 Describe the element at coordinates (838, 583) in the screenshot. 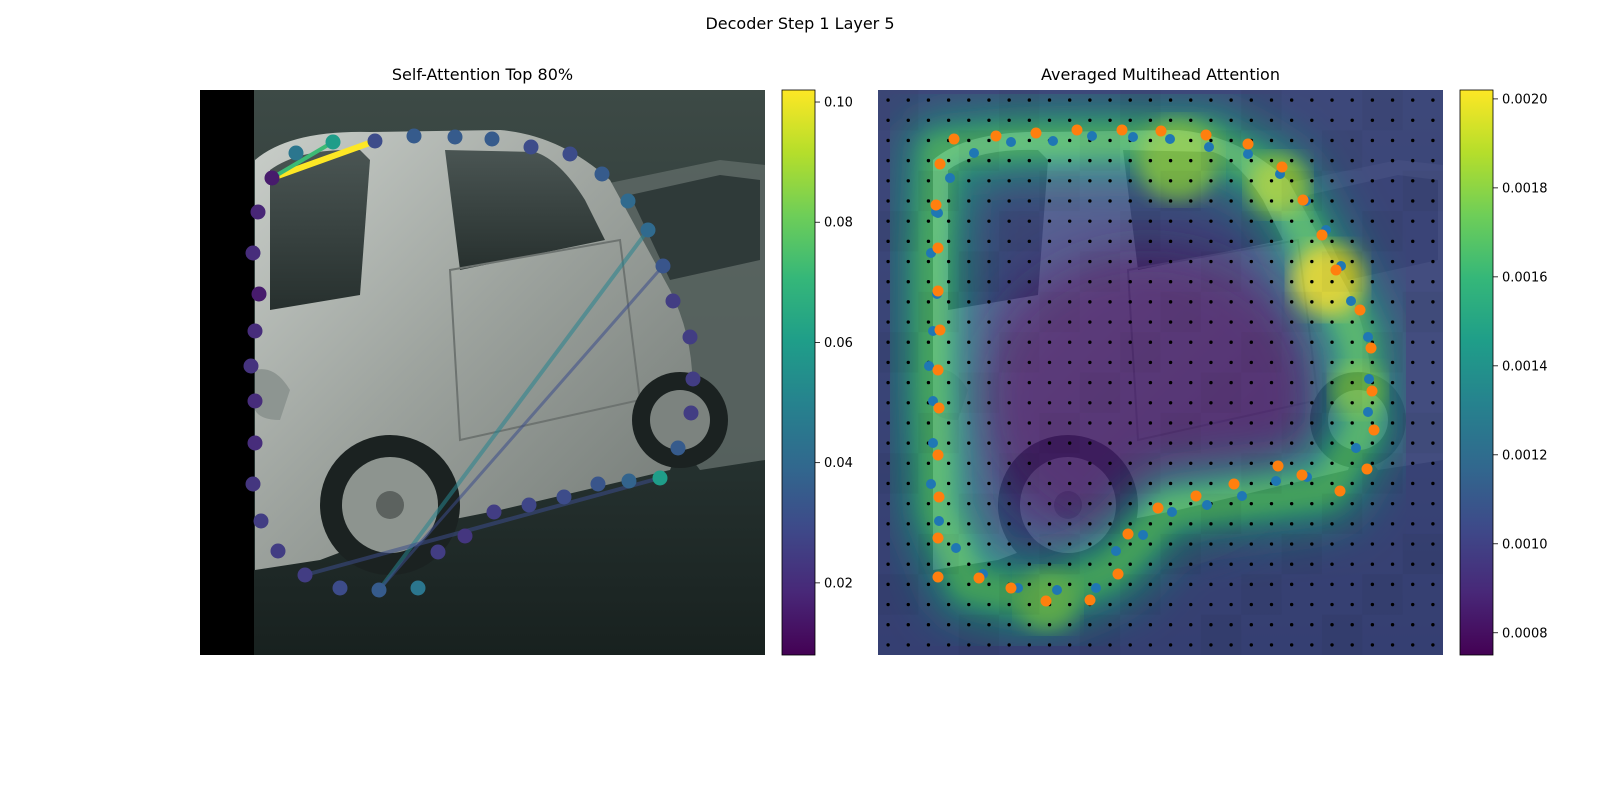

I see `self-attention-colorbar-tick-label-0: 0.02` at that location.